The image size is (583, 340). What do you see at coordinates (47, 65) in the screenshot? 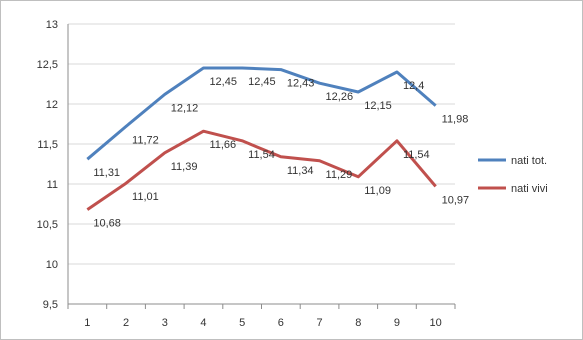
I see `y-tick-label: 12,5` at bounding box center [47, 65].